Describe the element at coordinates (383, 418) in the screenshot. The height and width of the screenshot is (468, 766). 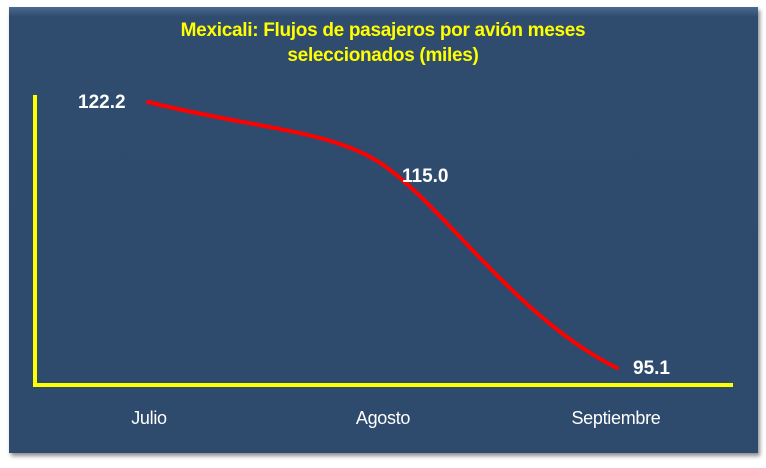
I see `x-tick-agosto: Agosto` at that location.